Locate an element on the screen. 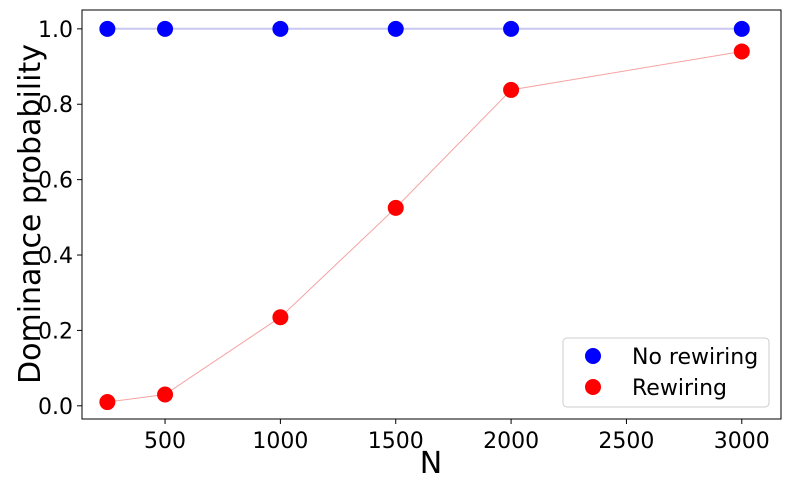  legend-box is located at coordinates (666, 372).